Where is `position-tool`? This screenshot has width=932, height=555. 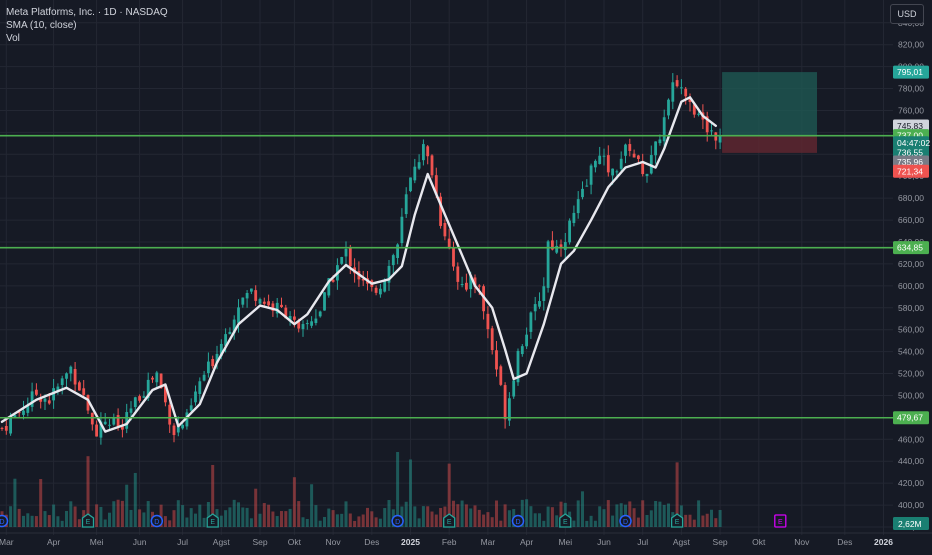 position-tool is located at coordinates (769, 112).